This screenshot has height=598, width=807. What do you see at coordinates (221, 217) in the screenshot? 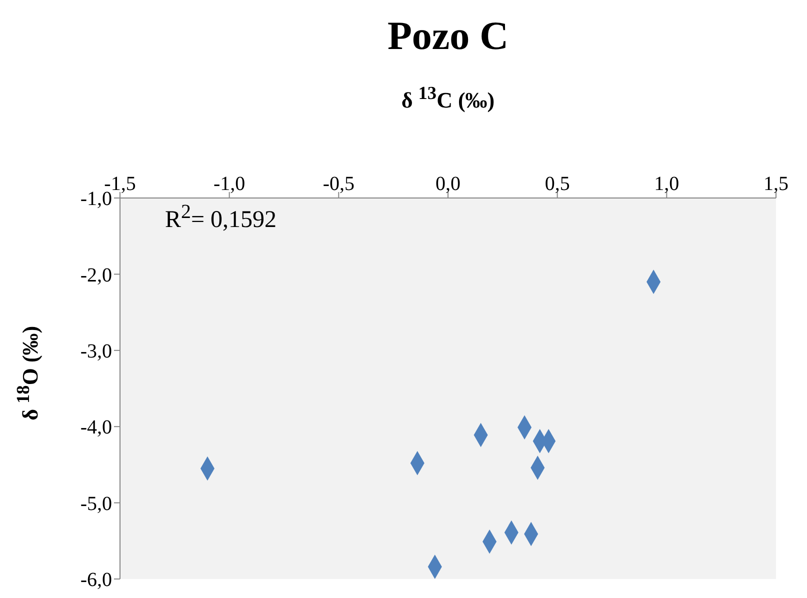
I see `annotation: R$^{2}$= 0,1592` at bounding box center [221, 217].